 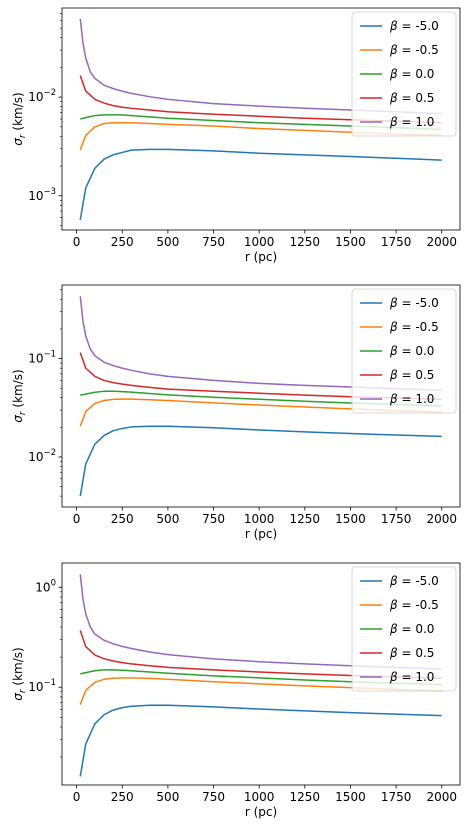 I want to click on y-tick-label: 10⁻³, so click(x=42, y=195).